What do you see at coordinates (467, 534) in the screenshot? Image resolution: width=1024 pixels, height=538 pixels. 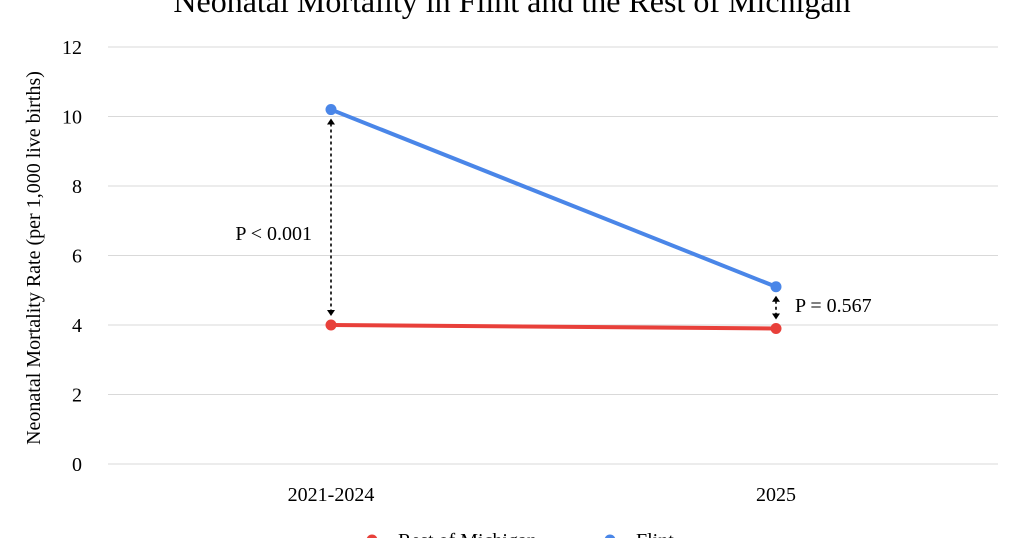 I see `legend-label: Rest of Michigan` at bounding box center [467, 534].